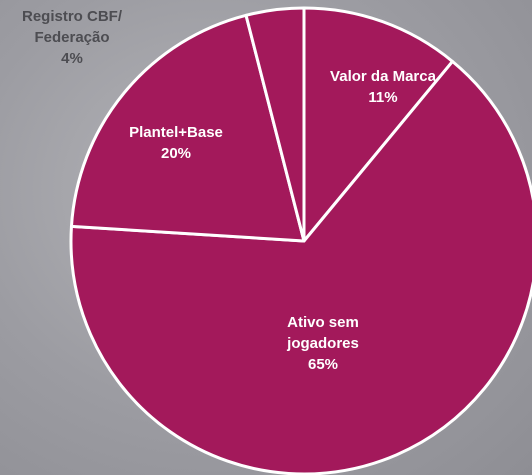 The width and height of the screenshot is (532, 475). I want to click on slice-value: 65%, so click(323, 364).